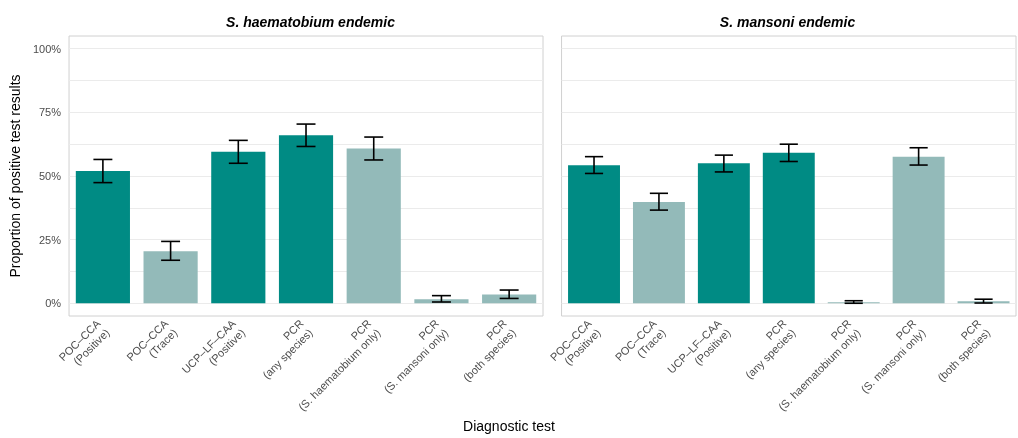  I want to click on y-tick-label: 100%, so click(47, 48).